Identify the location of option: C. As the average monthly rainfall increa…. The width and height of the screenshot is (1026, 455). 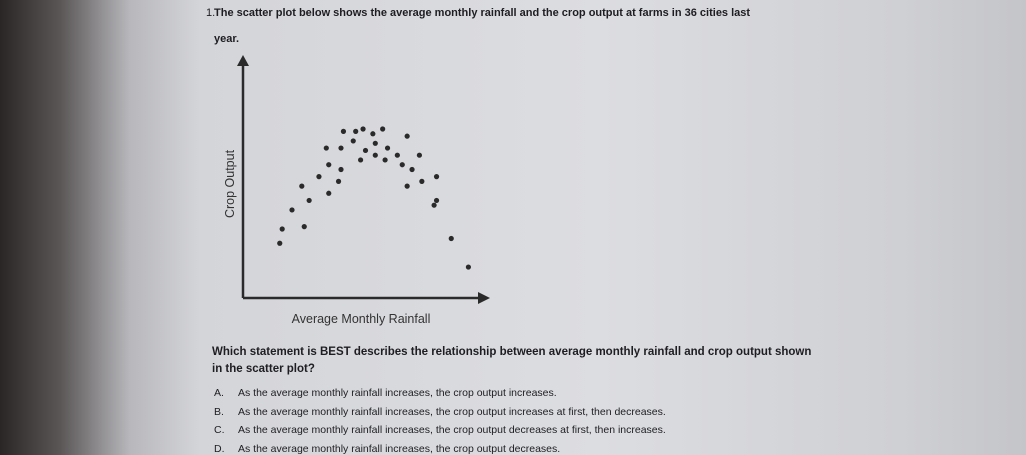
(440, 430).